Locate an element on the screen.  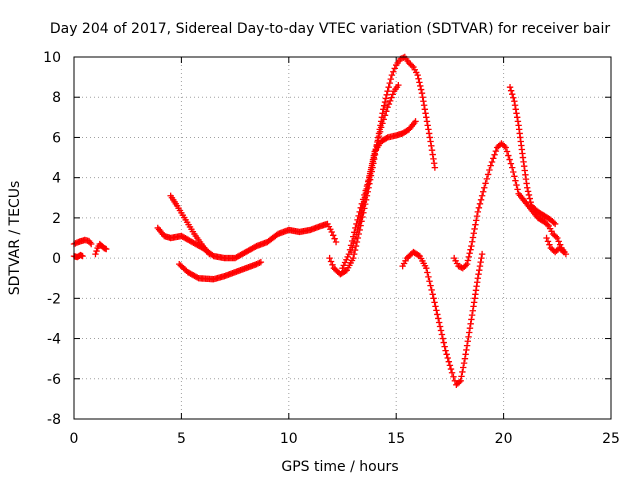
series-segment-d is located at coordinates (220, 270).